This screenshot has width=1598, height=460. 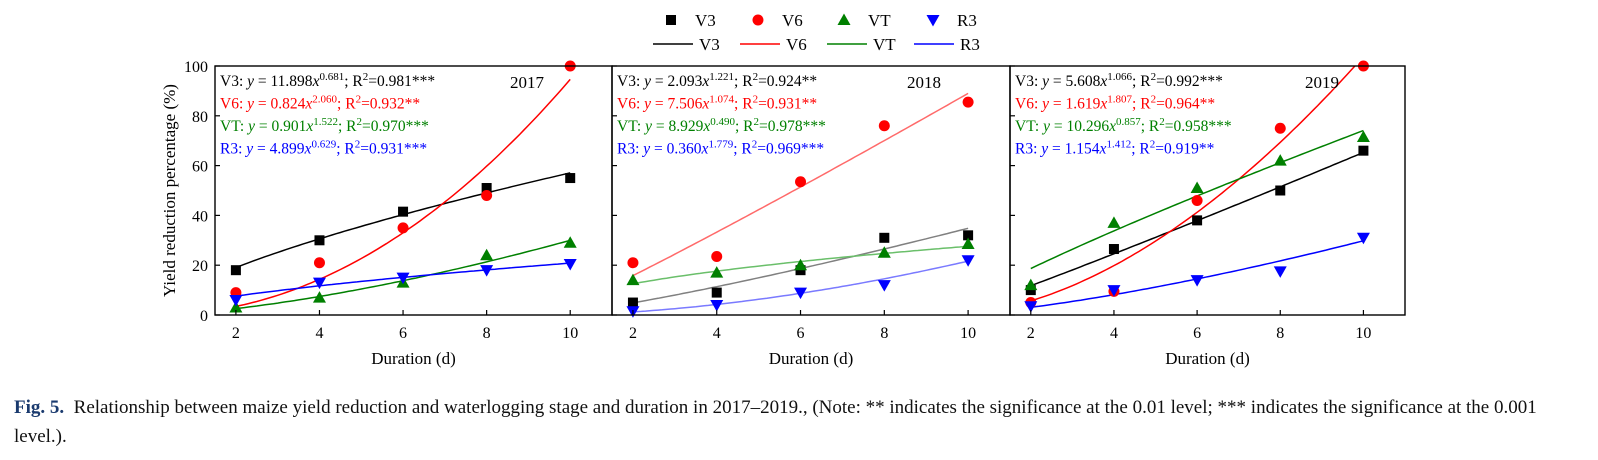 I want to click on regression-equation-v3: V3: y = 2.093x1.221; R2=0.924**, so click(x=717, y=80).